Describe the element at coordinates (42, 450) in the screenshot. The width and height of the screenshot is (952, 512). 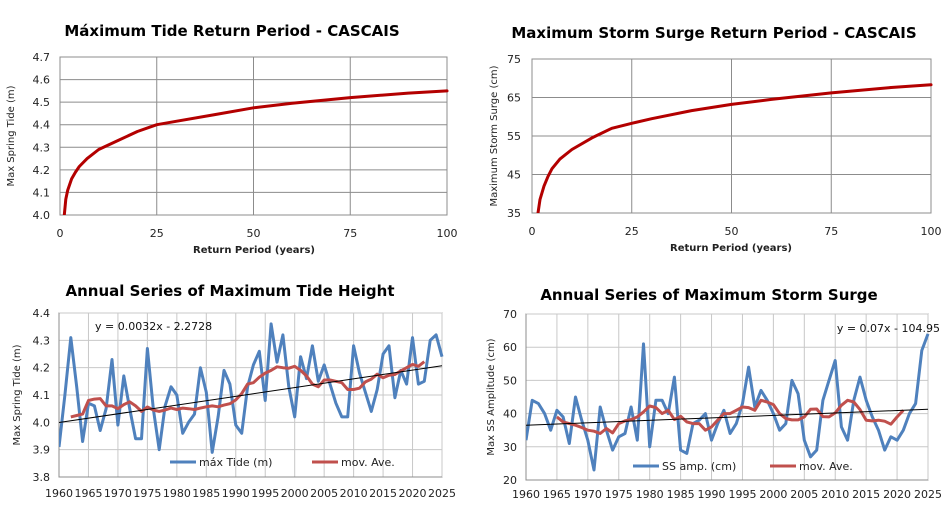
I see `y-tick-label: 3.9` at that location.